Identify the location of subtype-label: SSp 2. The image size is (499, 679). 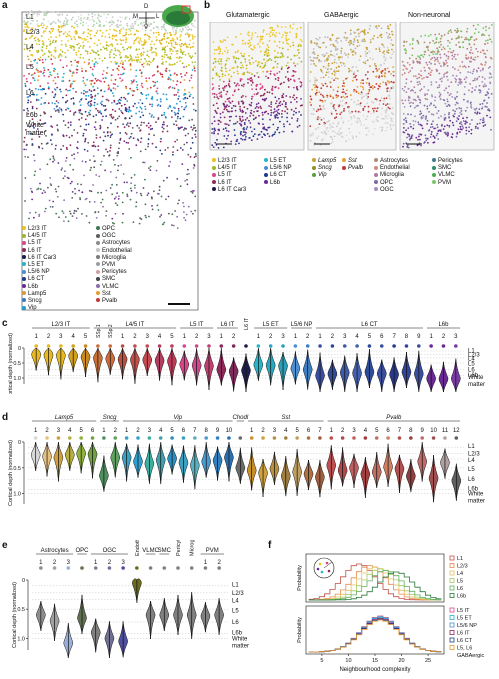
(111, 331).